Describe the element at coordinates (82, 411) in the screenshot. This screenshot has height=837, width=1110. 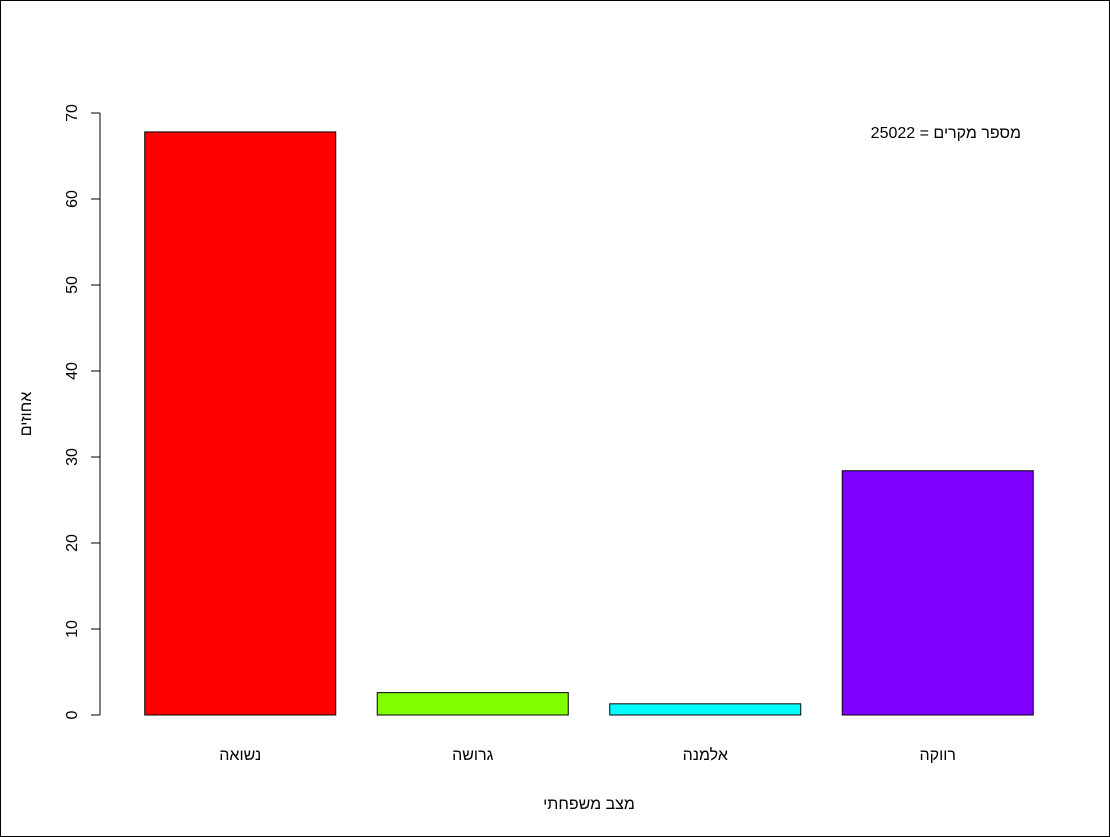
I see `y-axis: 0 10 20 30 40 50 60 70` at that location.